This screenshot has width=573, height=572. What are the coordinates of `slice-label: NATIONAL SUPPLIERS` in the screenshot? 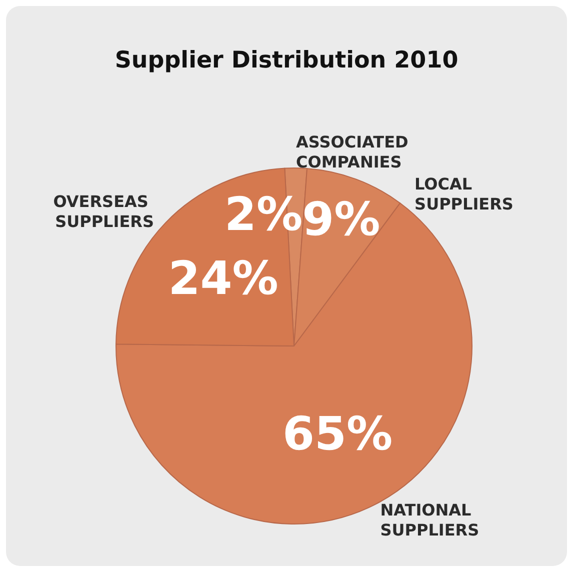 It's located at (430, 520).